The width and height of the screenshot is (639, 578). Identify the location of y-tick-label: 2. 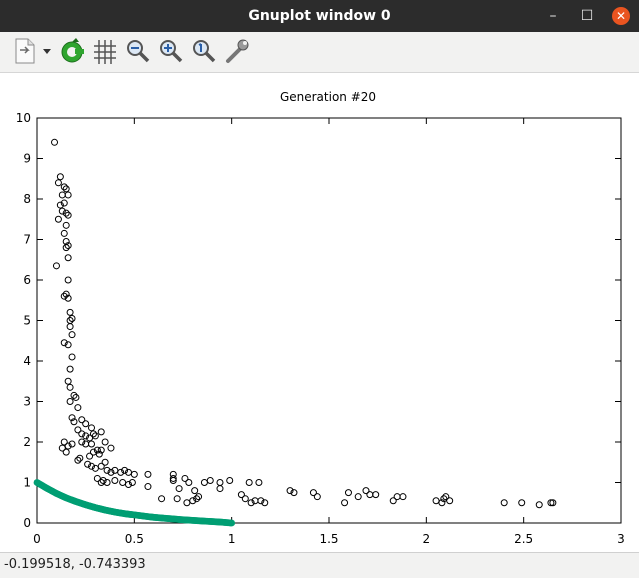
(27, 442).